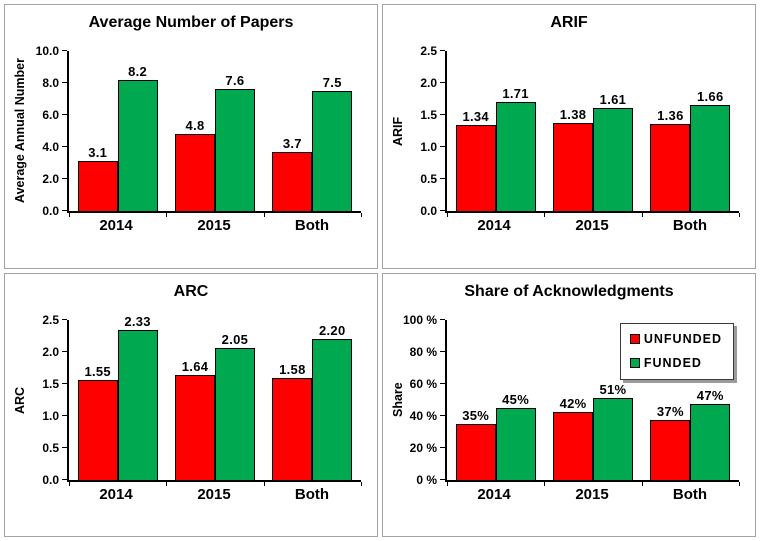  What do you see at coordinates (398, 399) in the screenshot?
I see `y-axis-title: Share` at bounding box center [398, 399].